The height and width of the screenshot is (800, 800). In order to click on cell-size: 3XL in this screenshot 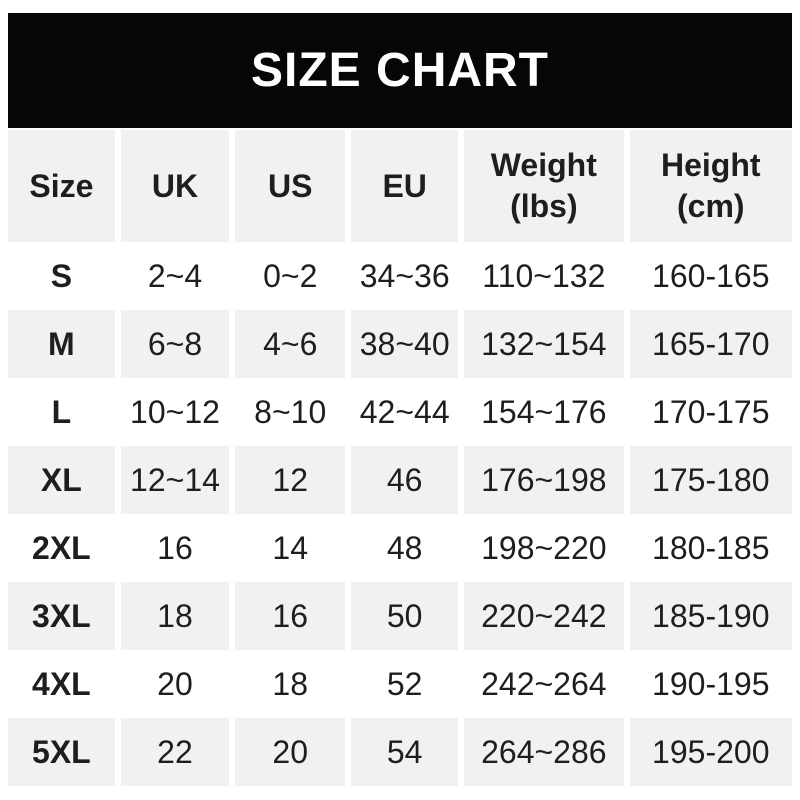, I will do `click(63, 616)`.